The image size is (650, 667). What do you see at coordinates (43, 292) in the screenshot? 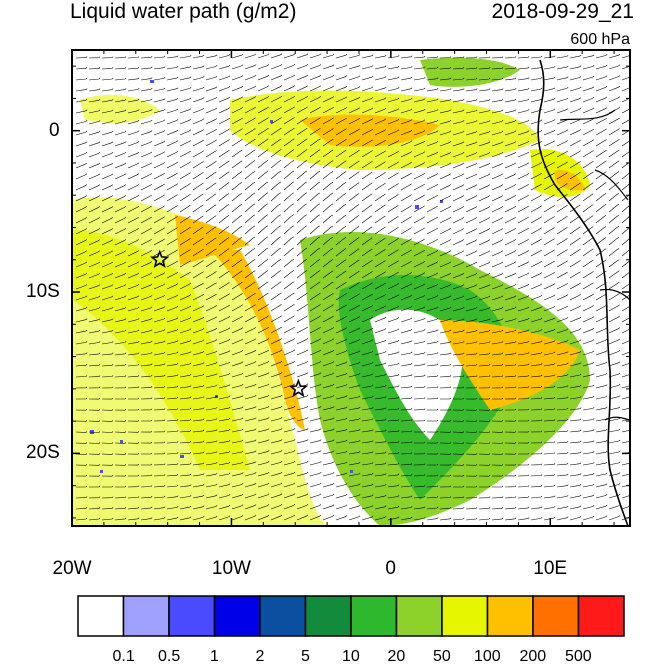
I see `y-tick-label: 10S` at bounding box center [43, 292].